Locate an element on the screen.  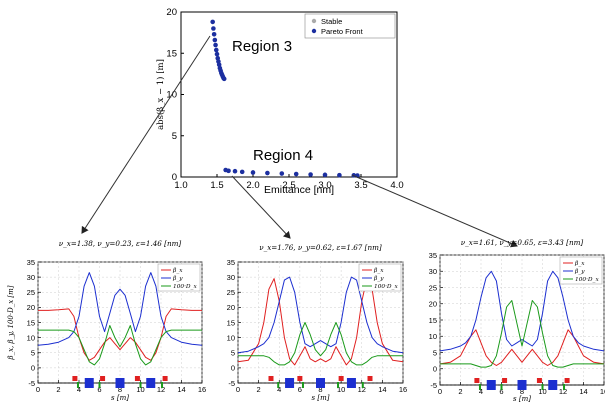
legend-label: Stable is located at coordinates (331, 21).